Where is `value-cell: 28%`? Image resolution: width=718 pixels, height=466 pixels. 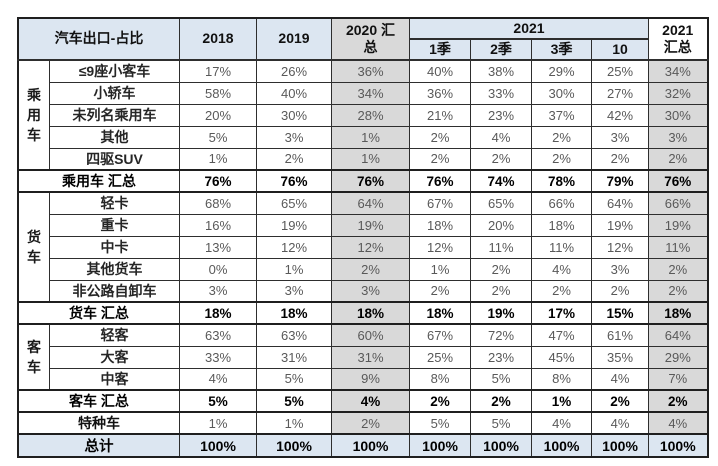
value-cell: 28% is located at coordinates (370, 115).